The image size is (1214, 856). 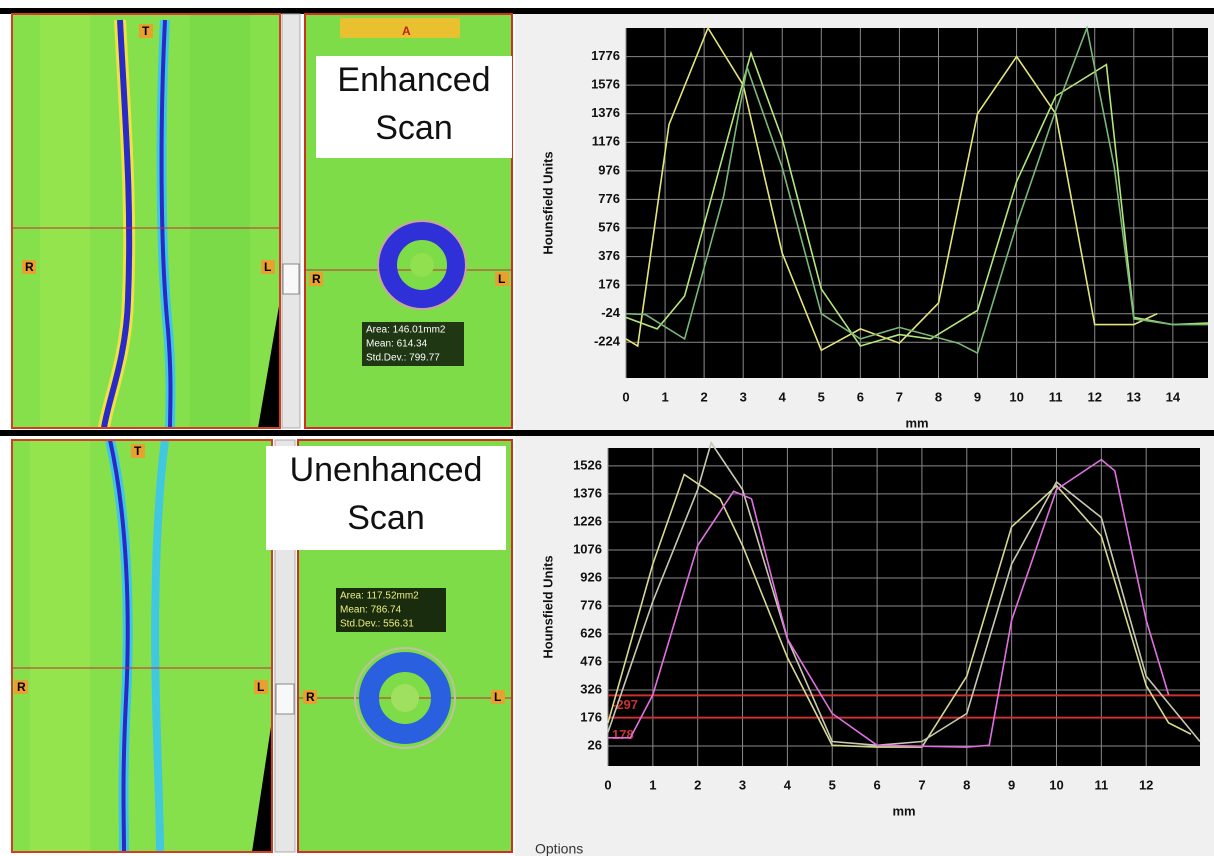 What do you see at coordinates (606, 141) in the screenshot?
I see `y-tick-label: 1176` at bounding box center [606, 141].